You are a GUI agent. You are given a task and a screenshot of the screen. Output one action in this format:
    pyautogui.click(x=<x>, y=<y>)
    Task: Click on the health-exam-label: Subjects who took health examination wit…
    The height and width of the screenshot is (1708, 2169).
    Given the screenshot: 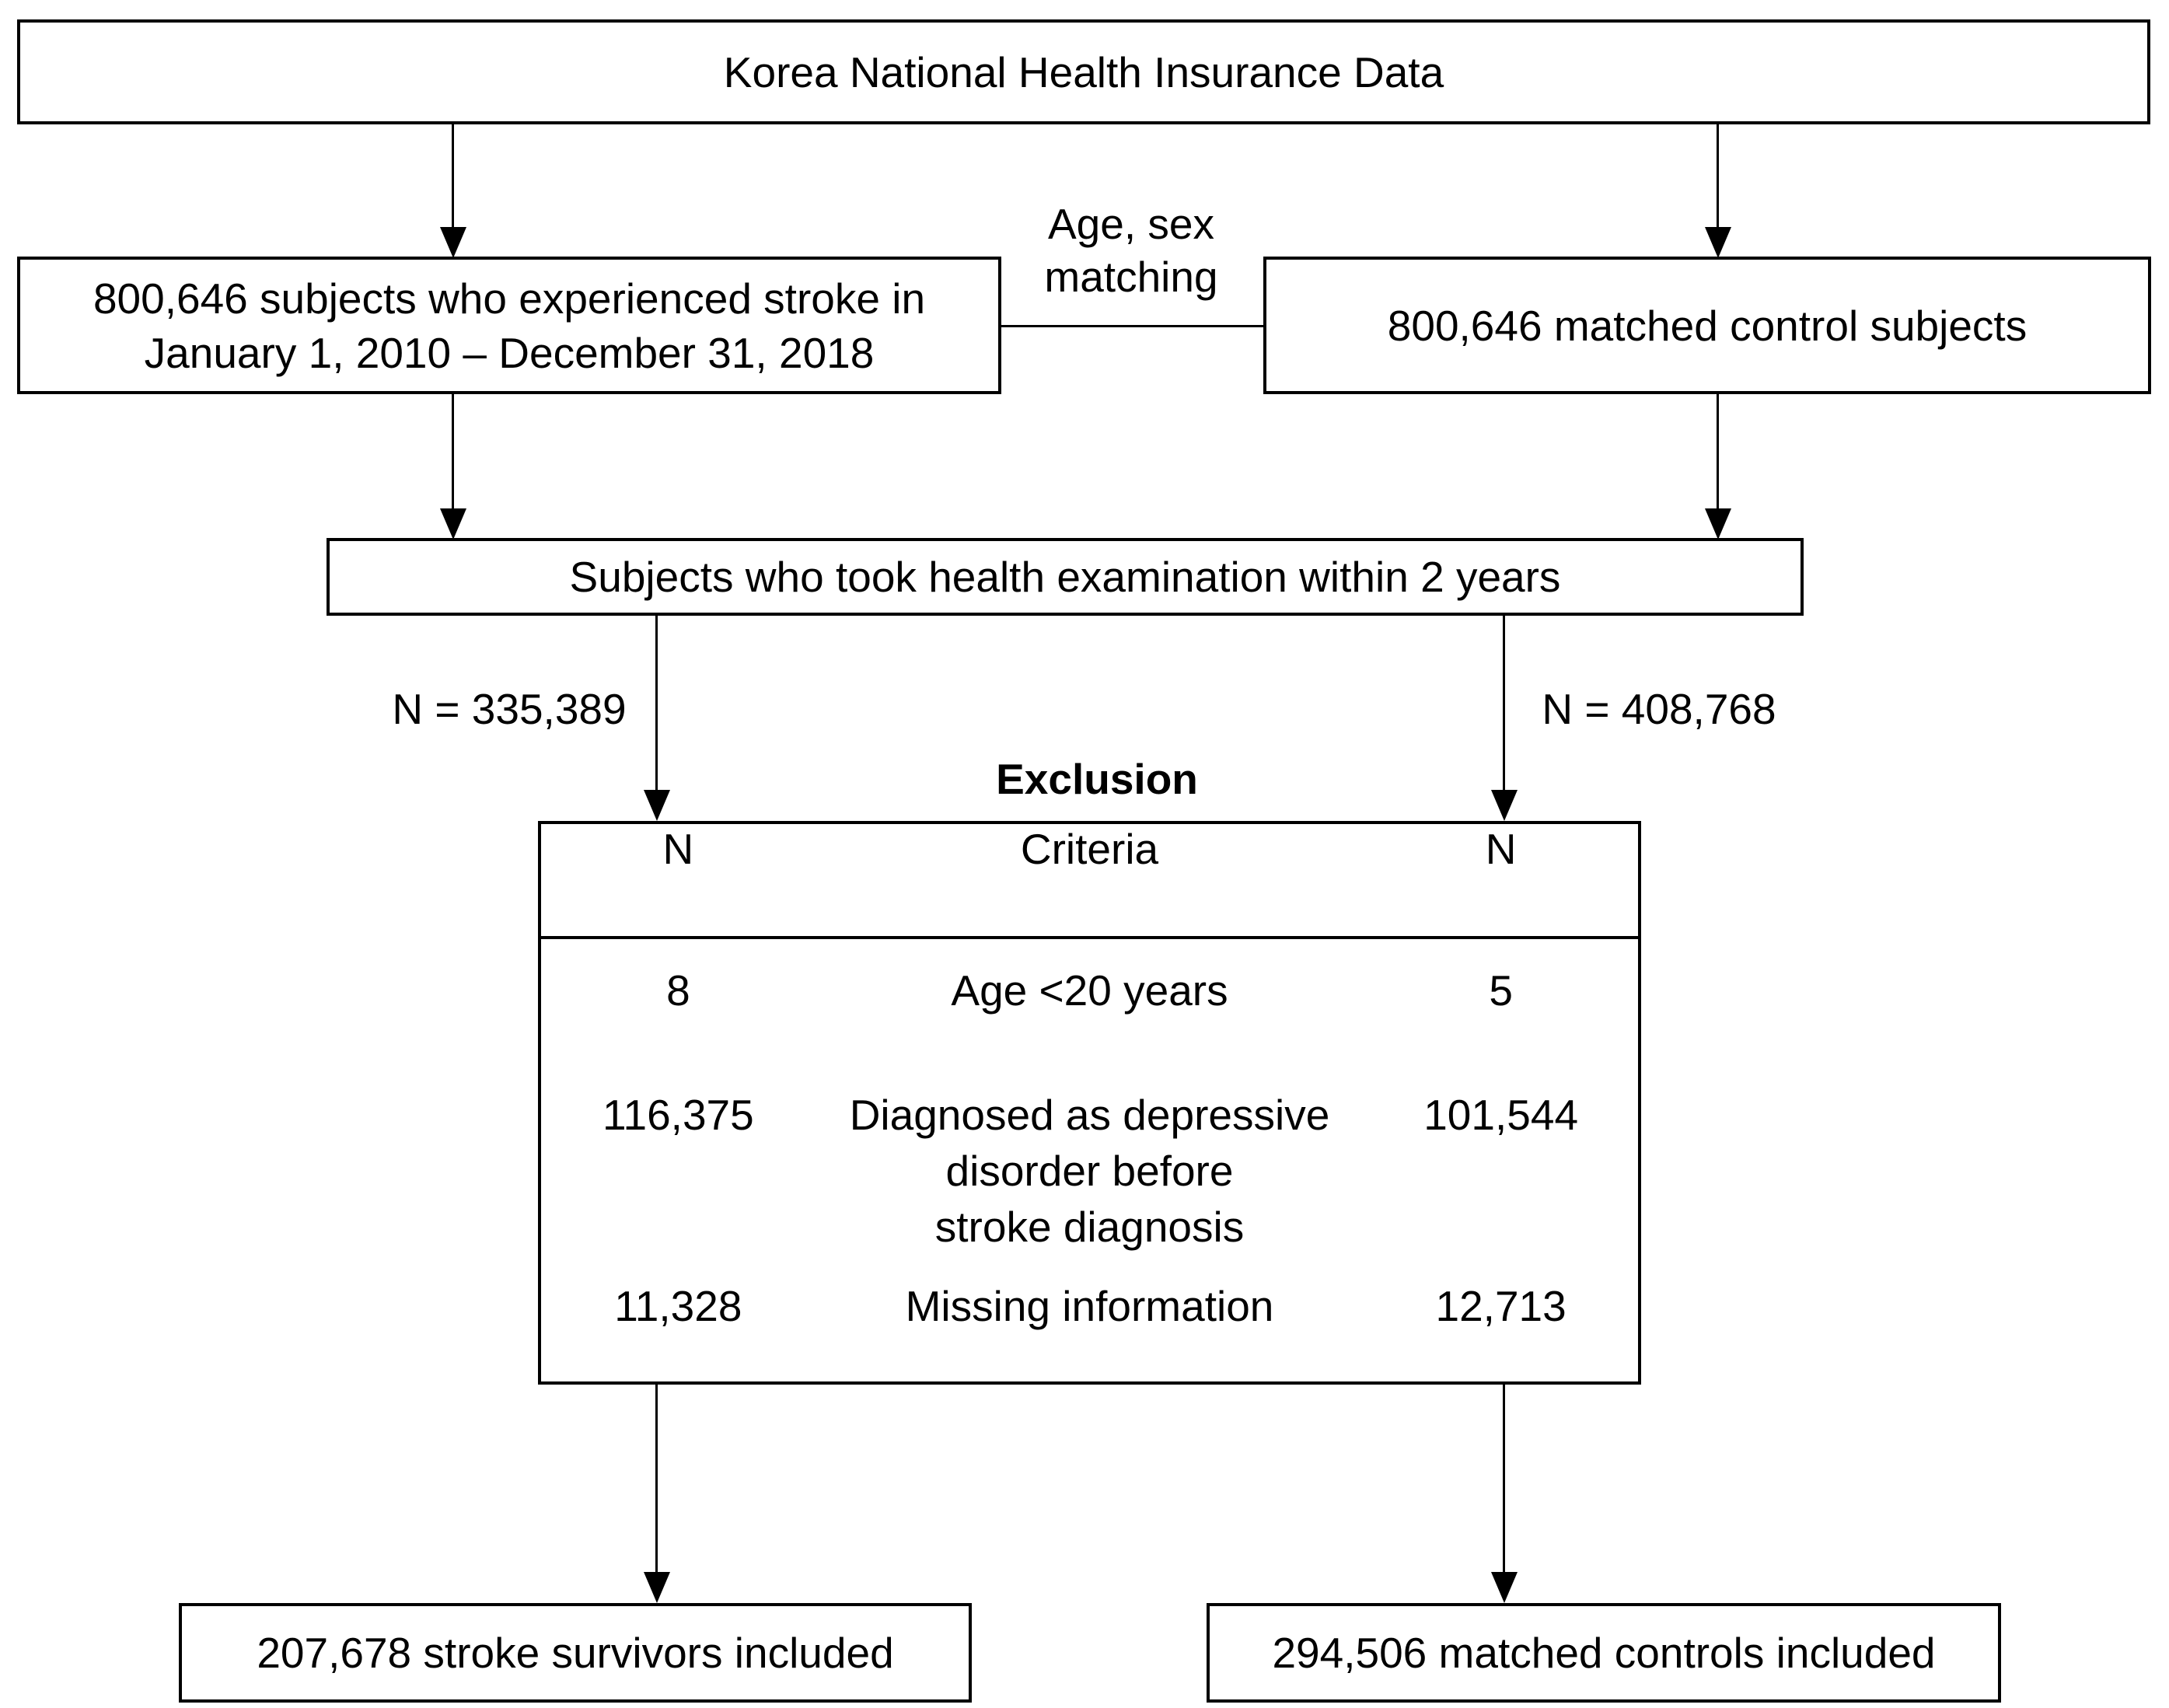 What is the action you would take?
    pyautogui.click(x=1065, y=577)
    